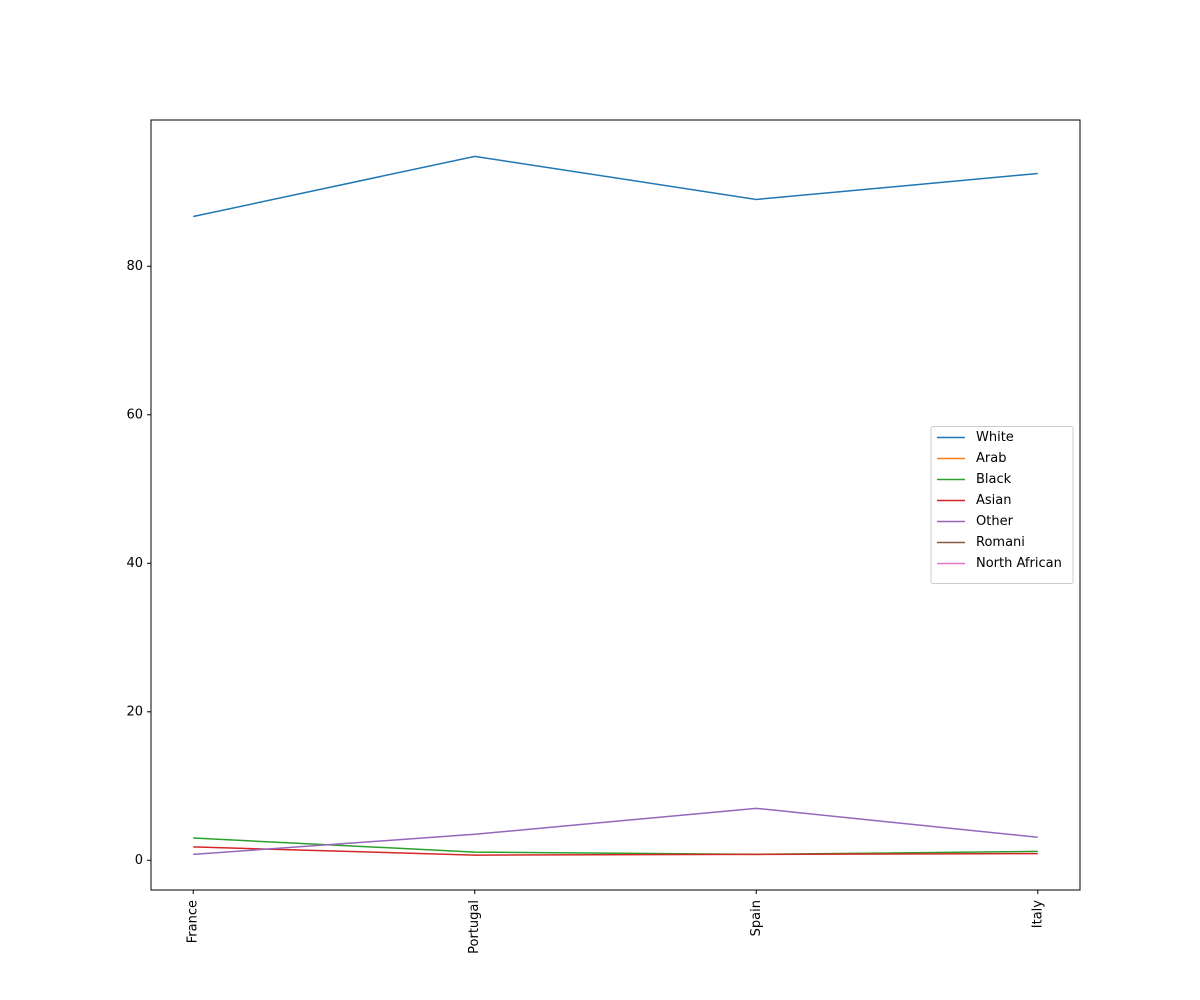 This screenshot has height=1000, width=1200. Describe the element at coordinates (134, 414) in the screenshot. I see `y-tick-label: 60` at that location.